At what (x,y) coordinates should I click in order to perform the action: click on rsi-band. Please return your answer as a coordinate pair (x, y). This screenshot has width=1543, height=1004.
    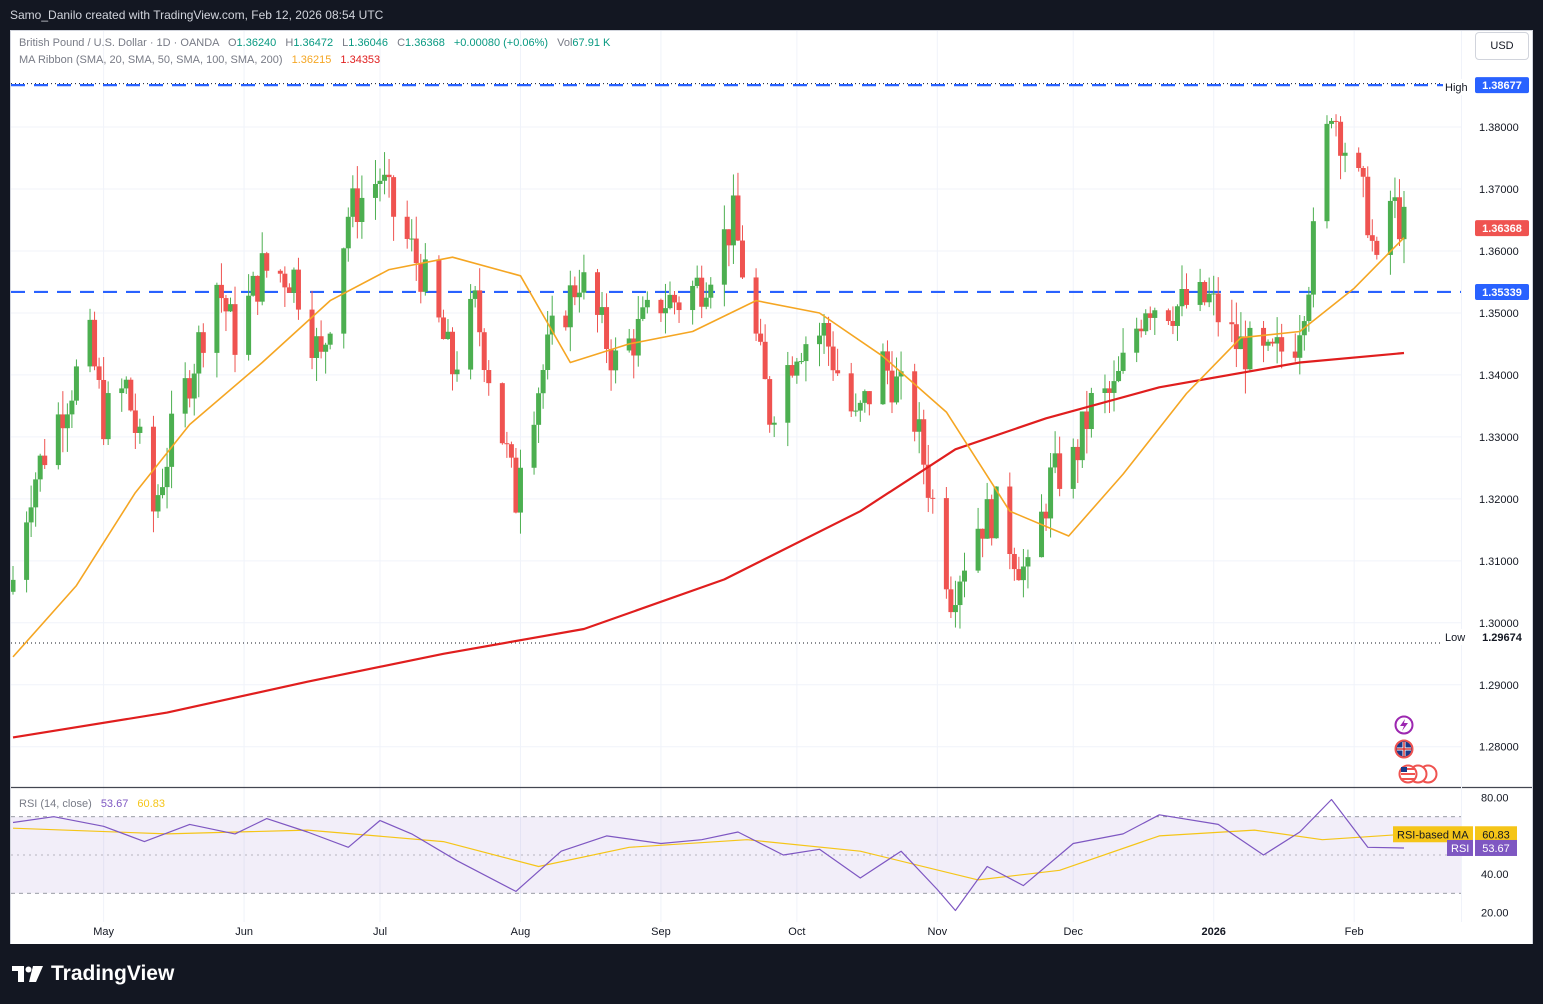
    Looking at the image, I should click on (736, 855).